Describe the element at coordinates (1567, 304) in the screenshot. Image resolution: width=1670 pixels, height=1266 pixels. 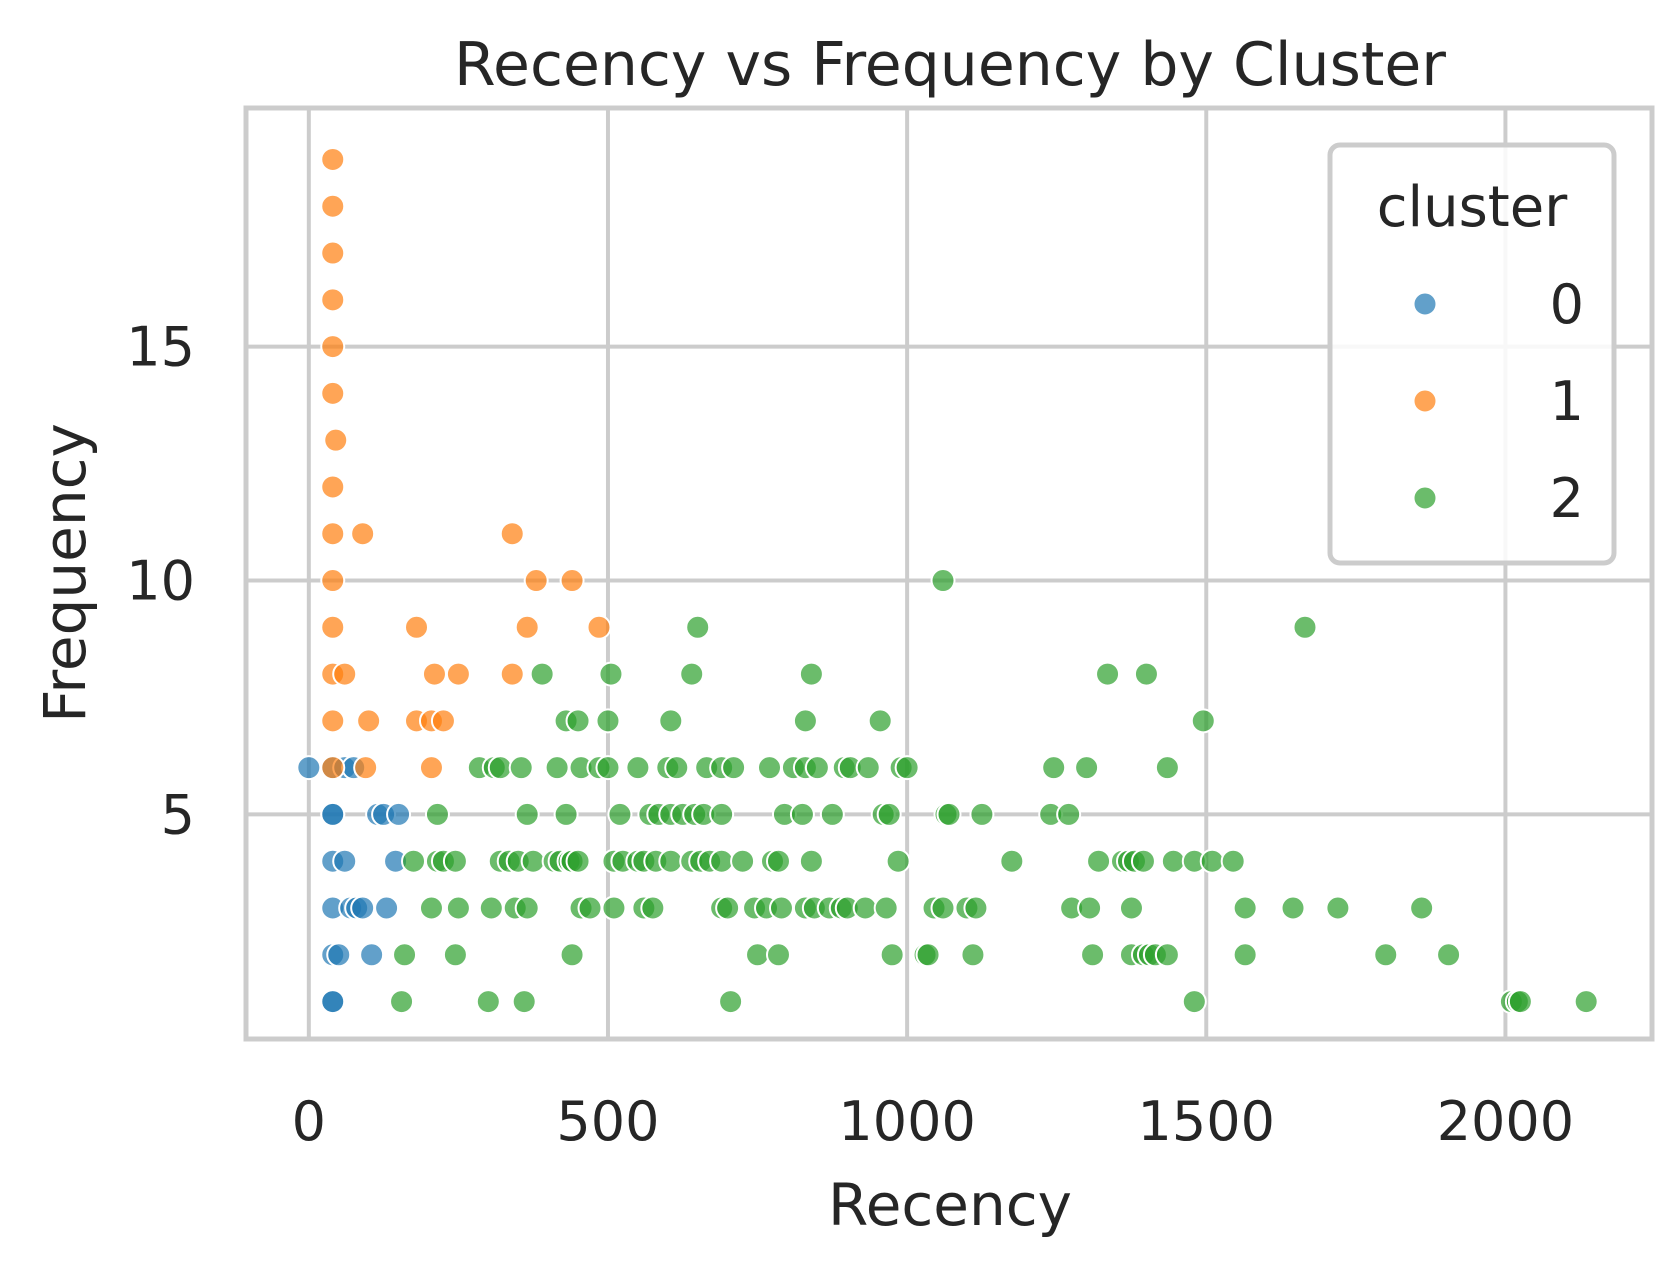
I see `legend-label: 0` at that location.